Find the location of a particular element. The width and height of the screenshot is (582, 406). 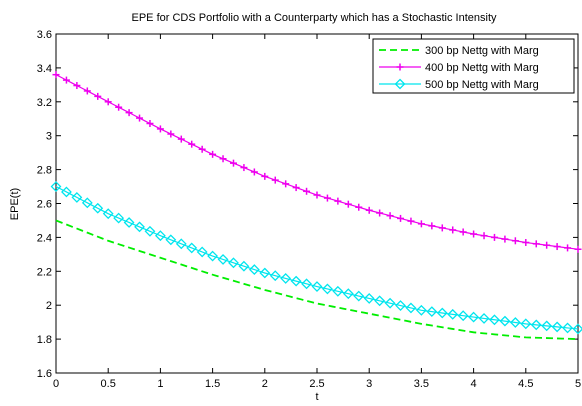

y-tick-label: 3.4 is located at coordinates (44, 69).